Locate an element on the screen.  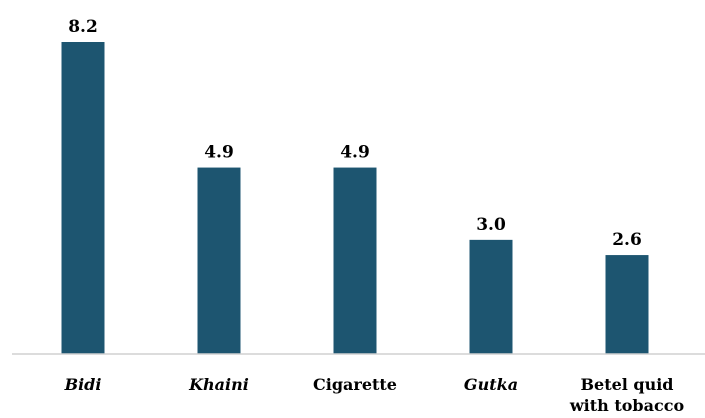
category-label-cigarette: Cigarette is located at coordinates (355, 384).